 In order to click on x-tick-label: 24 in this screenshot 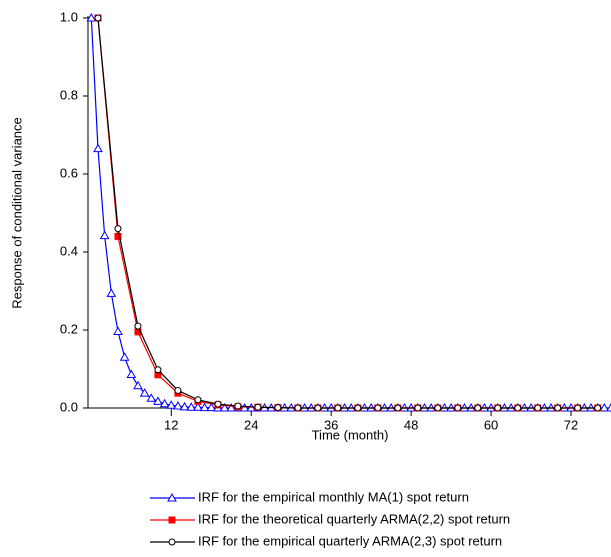, I will do `click(251, 424)`.